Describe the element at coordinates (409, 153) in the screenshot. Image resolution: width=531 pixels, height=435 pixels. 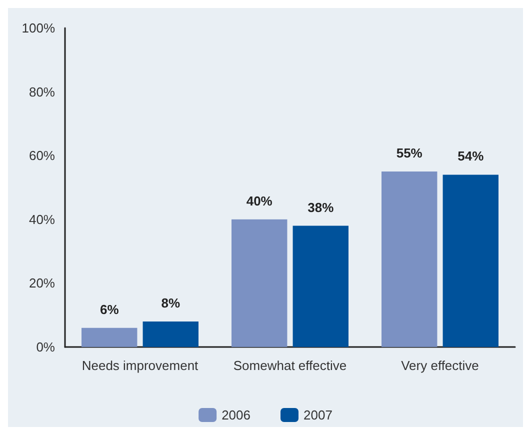
I see `data-label: 55%` at that location.